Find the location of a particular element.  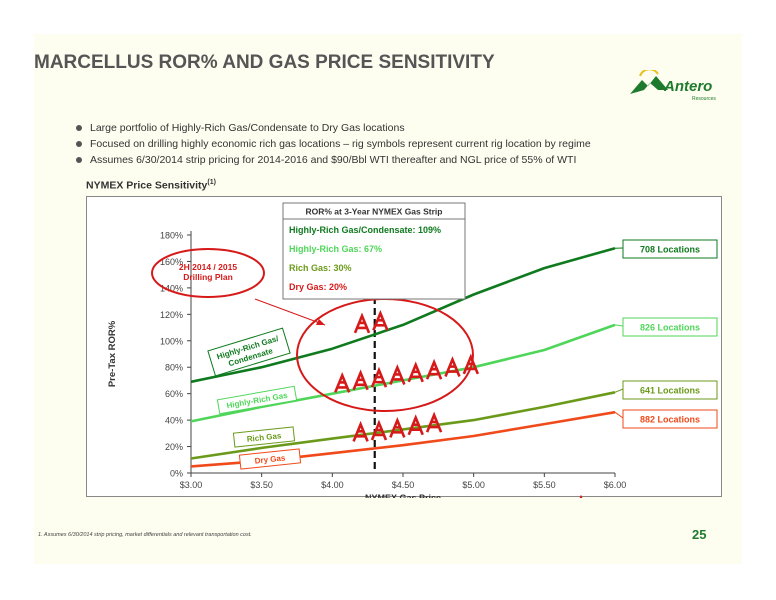

y-tick-label: 40% is located at coordinates (174, 421).